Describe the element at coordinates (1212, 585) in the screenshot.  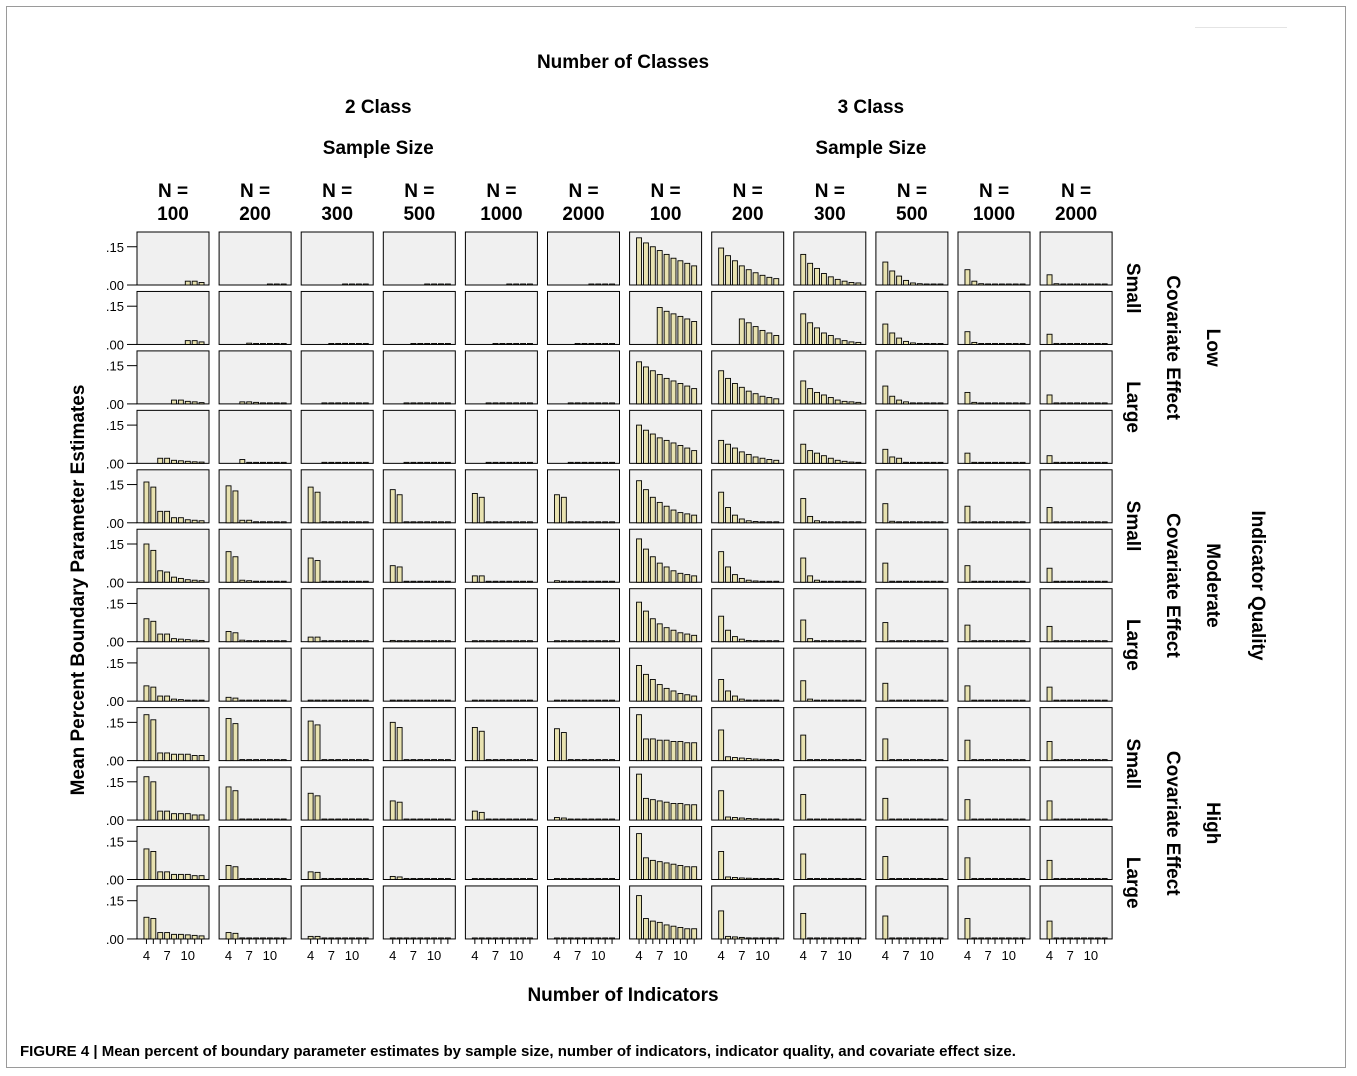
I see `indicator-quality-level: Moderate` at that location.